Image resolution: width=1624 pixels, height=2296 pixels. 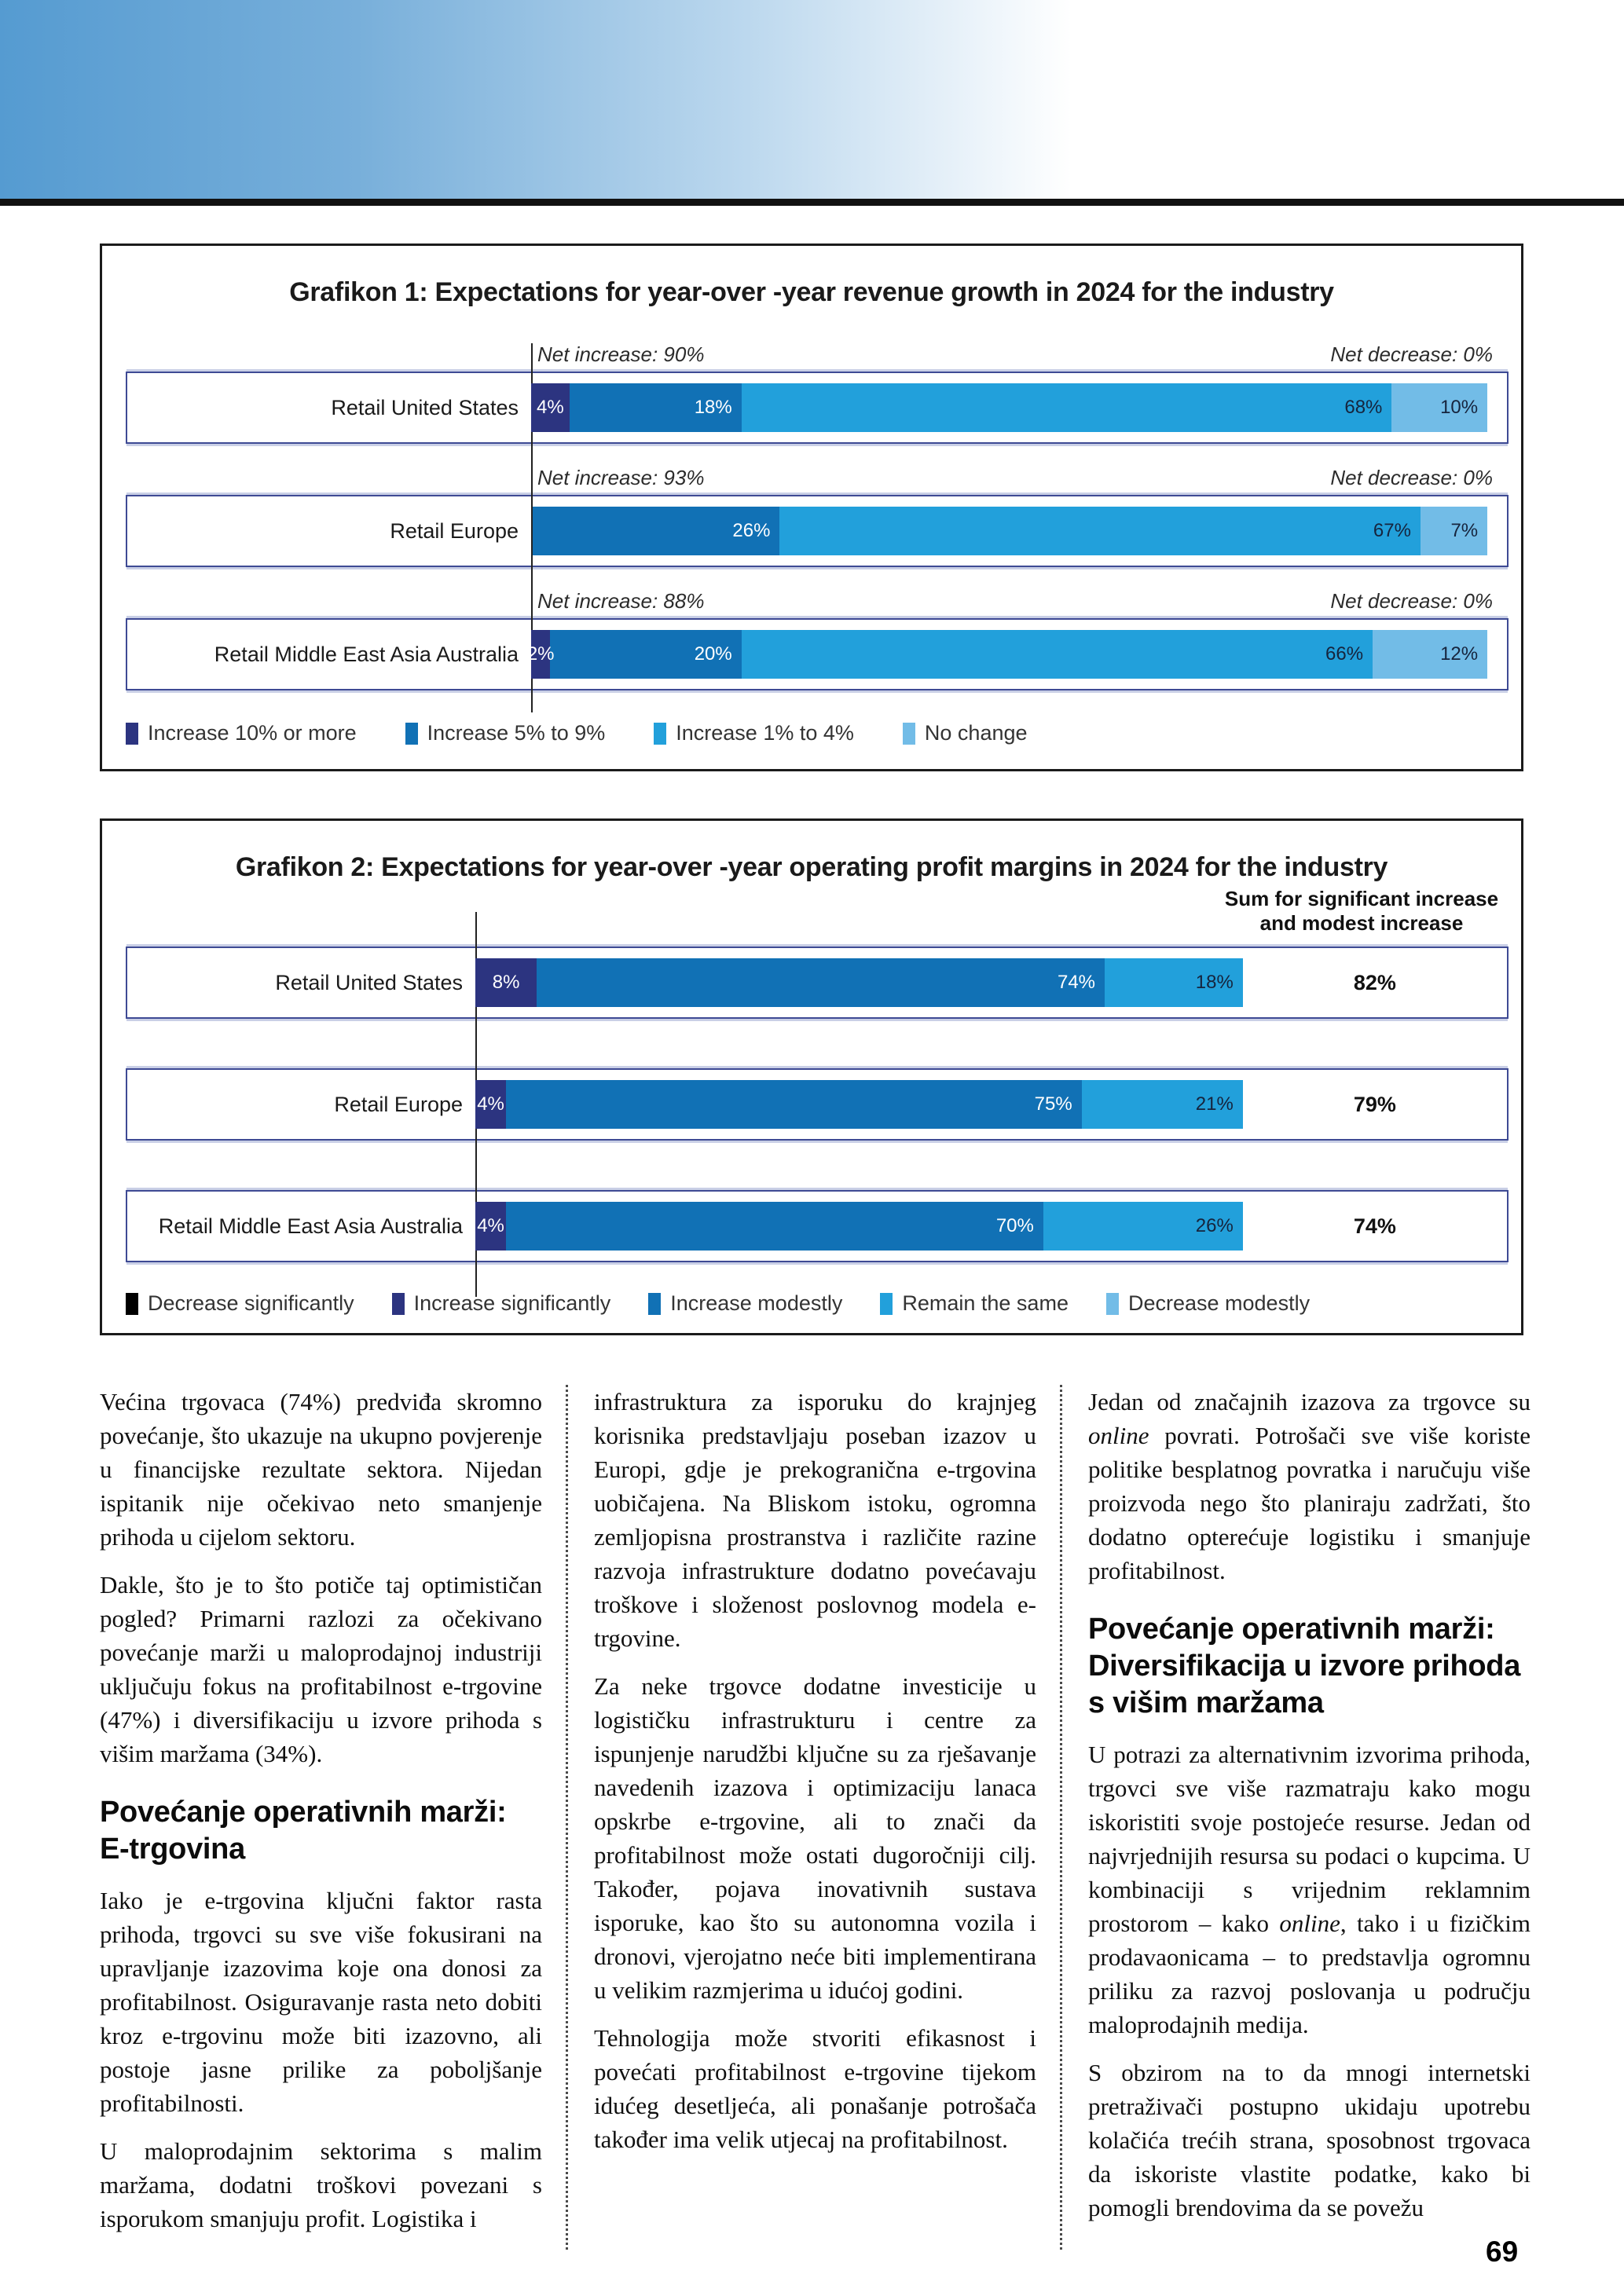 I want to click on legend-item: Increase modestly, so click(x=745, y=1303).